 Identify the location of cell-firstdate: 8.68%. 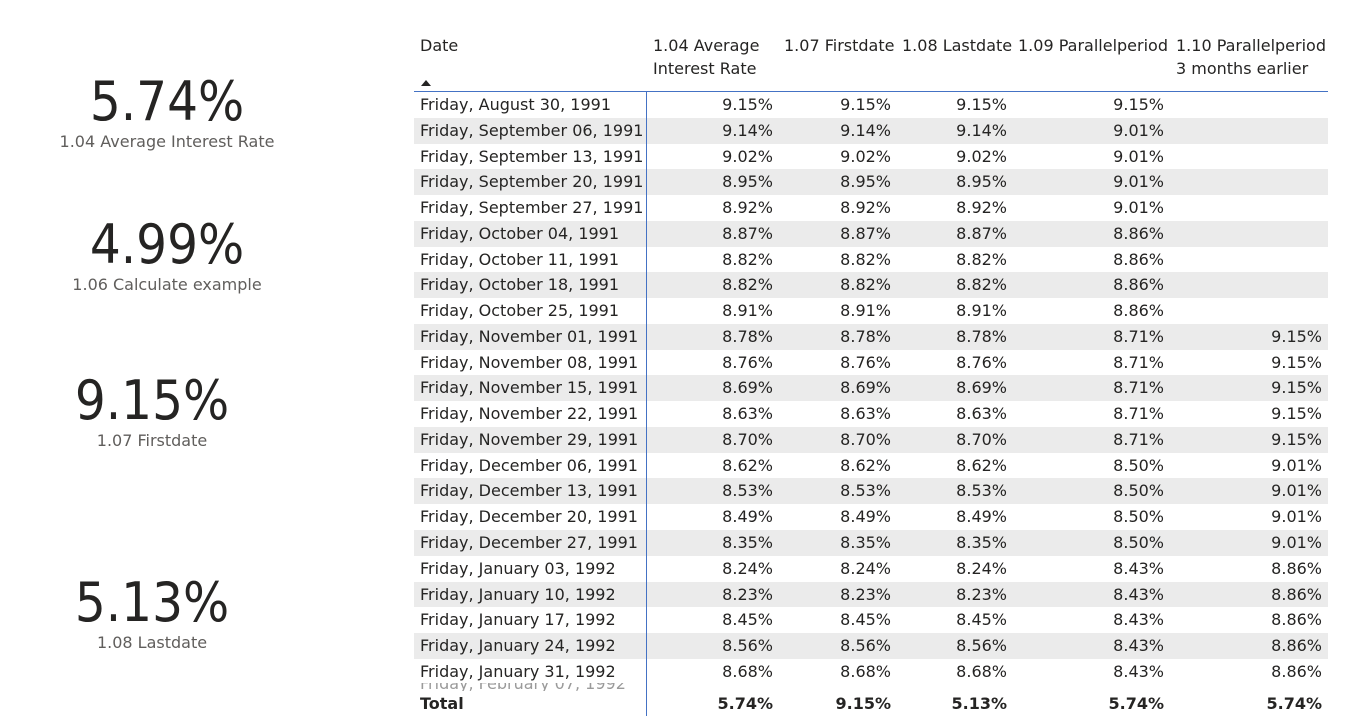
(865, 671).